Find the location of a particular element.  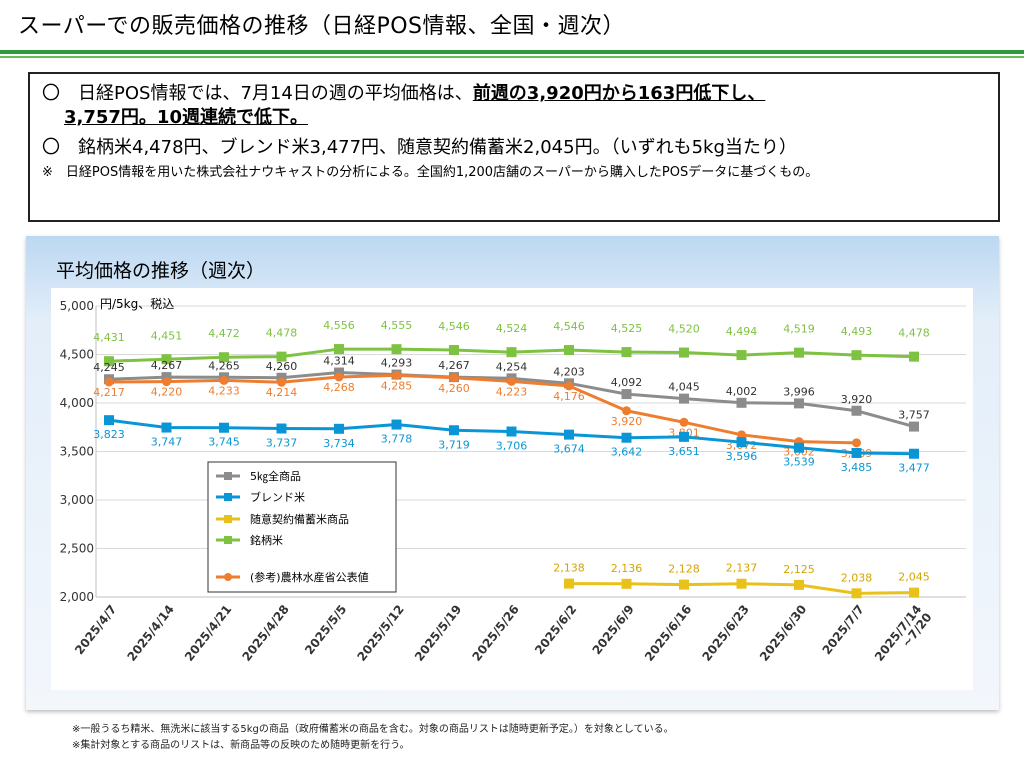

summary-line-1-prefix: 〇 日経POS情報では、7月14日の週の平均価格は、 is located at coordinates (257, 93).